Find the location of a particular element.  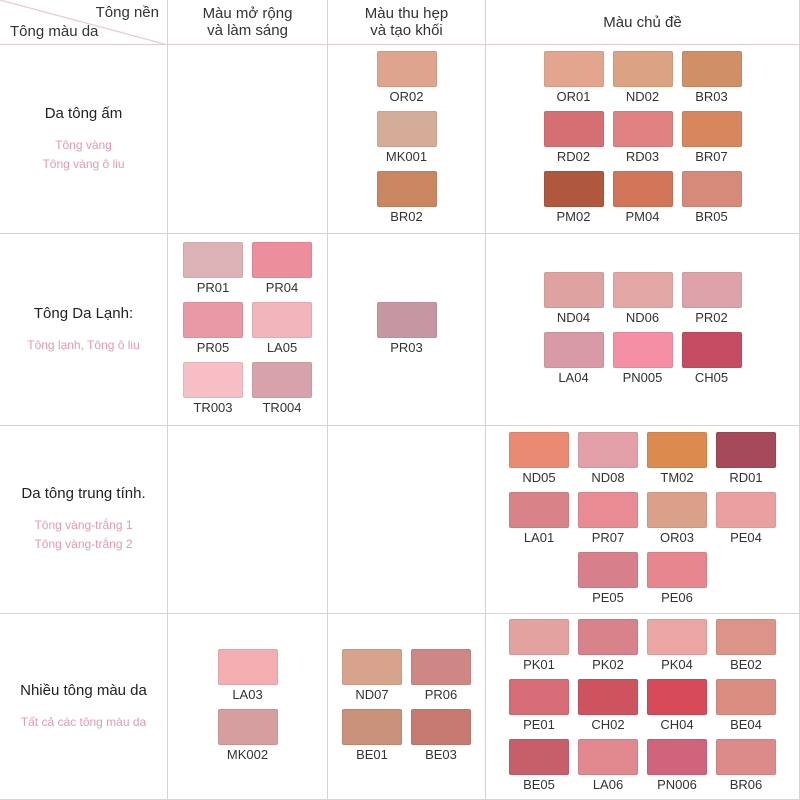

shade-name: BR07 is located at coordinates (711, 156).